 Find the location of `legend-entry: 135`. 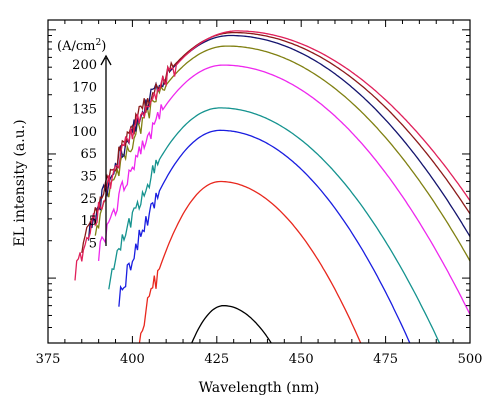

legend-entry: 135 is located at coordinates (84, 110).